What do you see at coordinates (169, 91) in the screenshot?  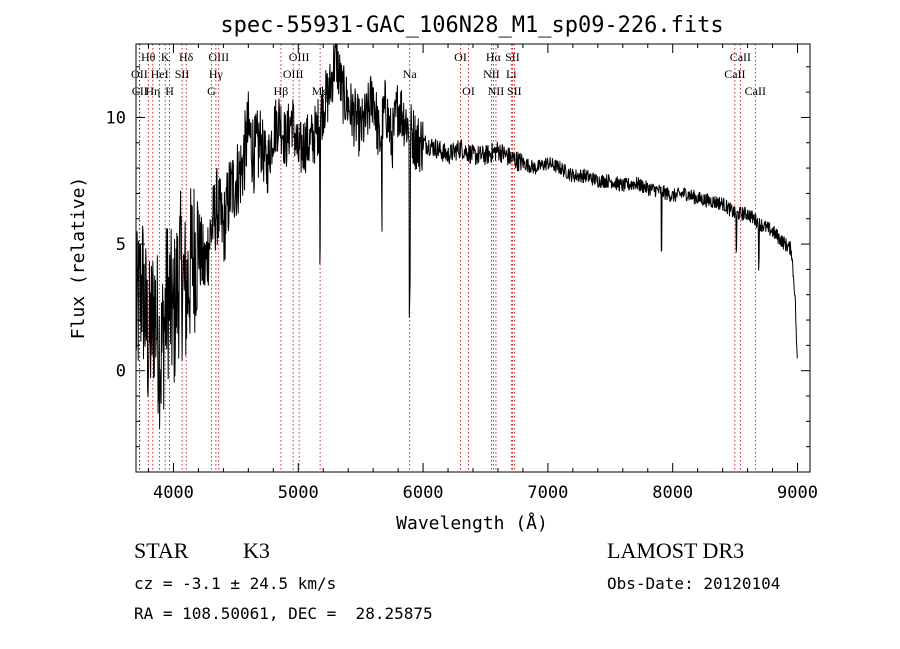 I see `line-marker-label: H` at bounding box center [169, 91].